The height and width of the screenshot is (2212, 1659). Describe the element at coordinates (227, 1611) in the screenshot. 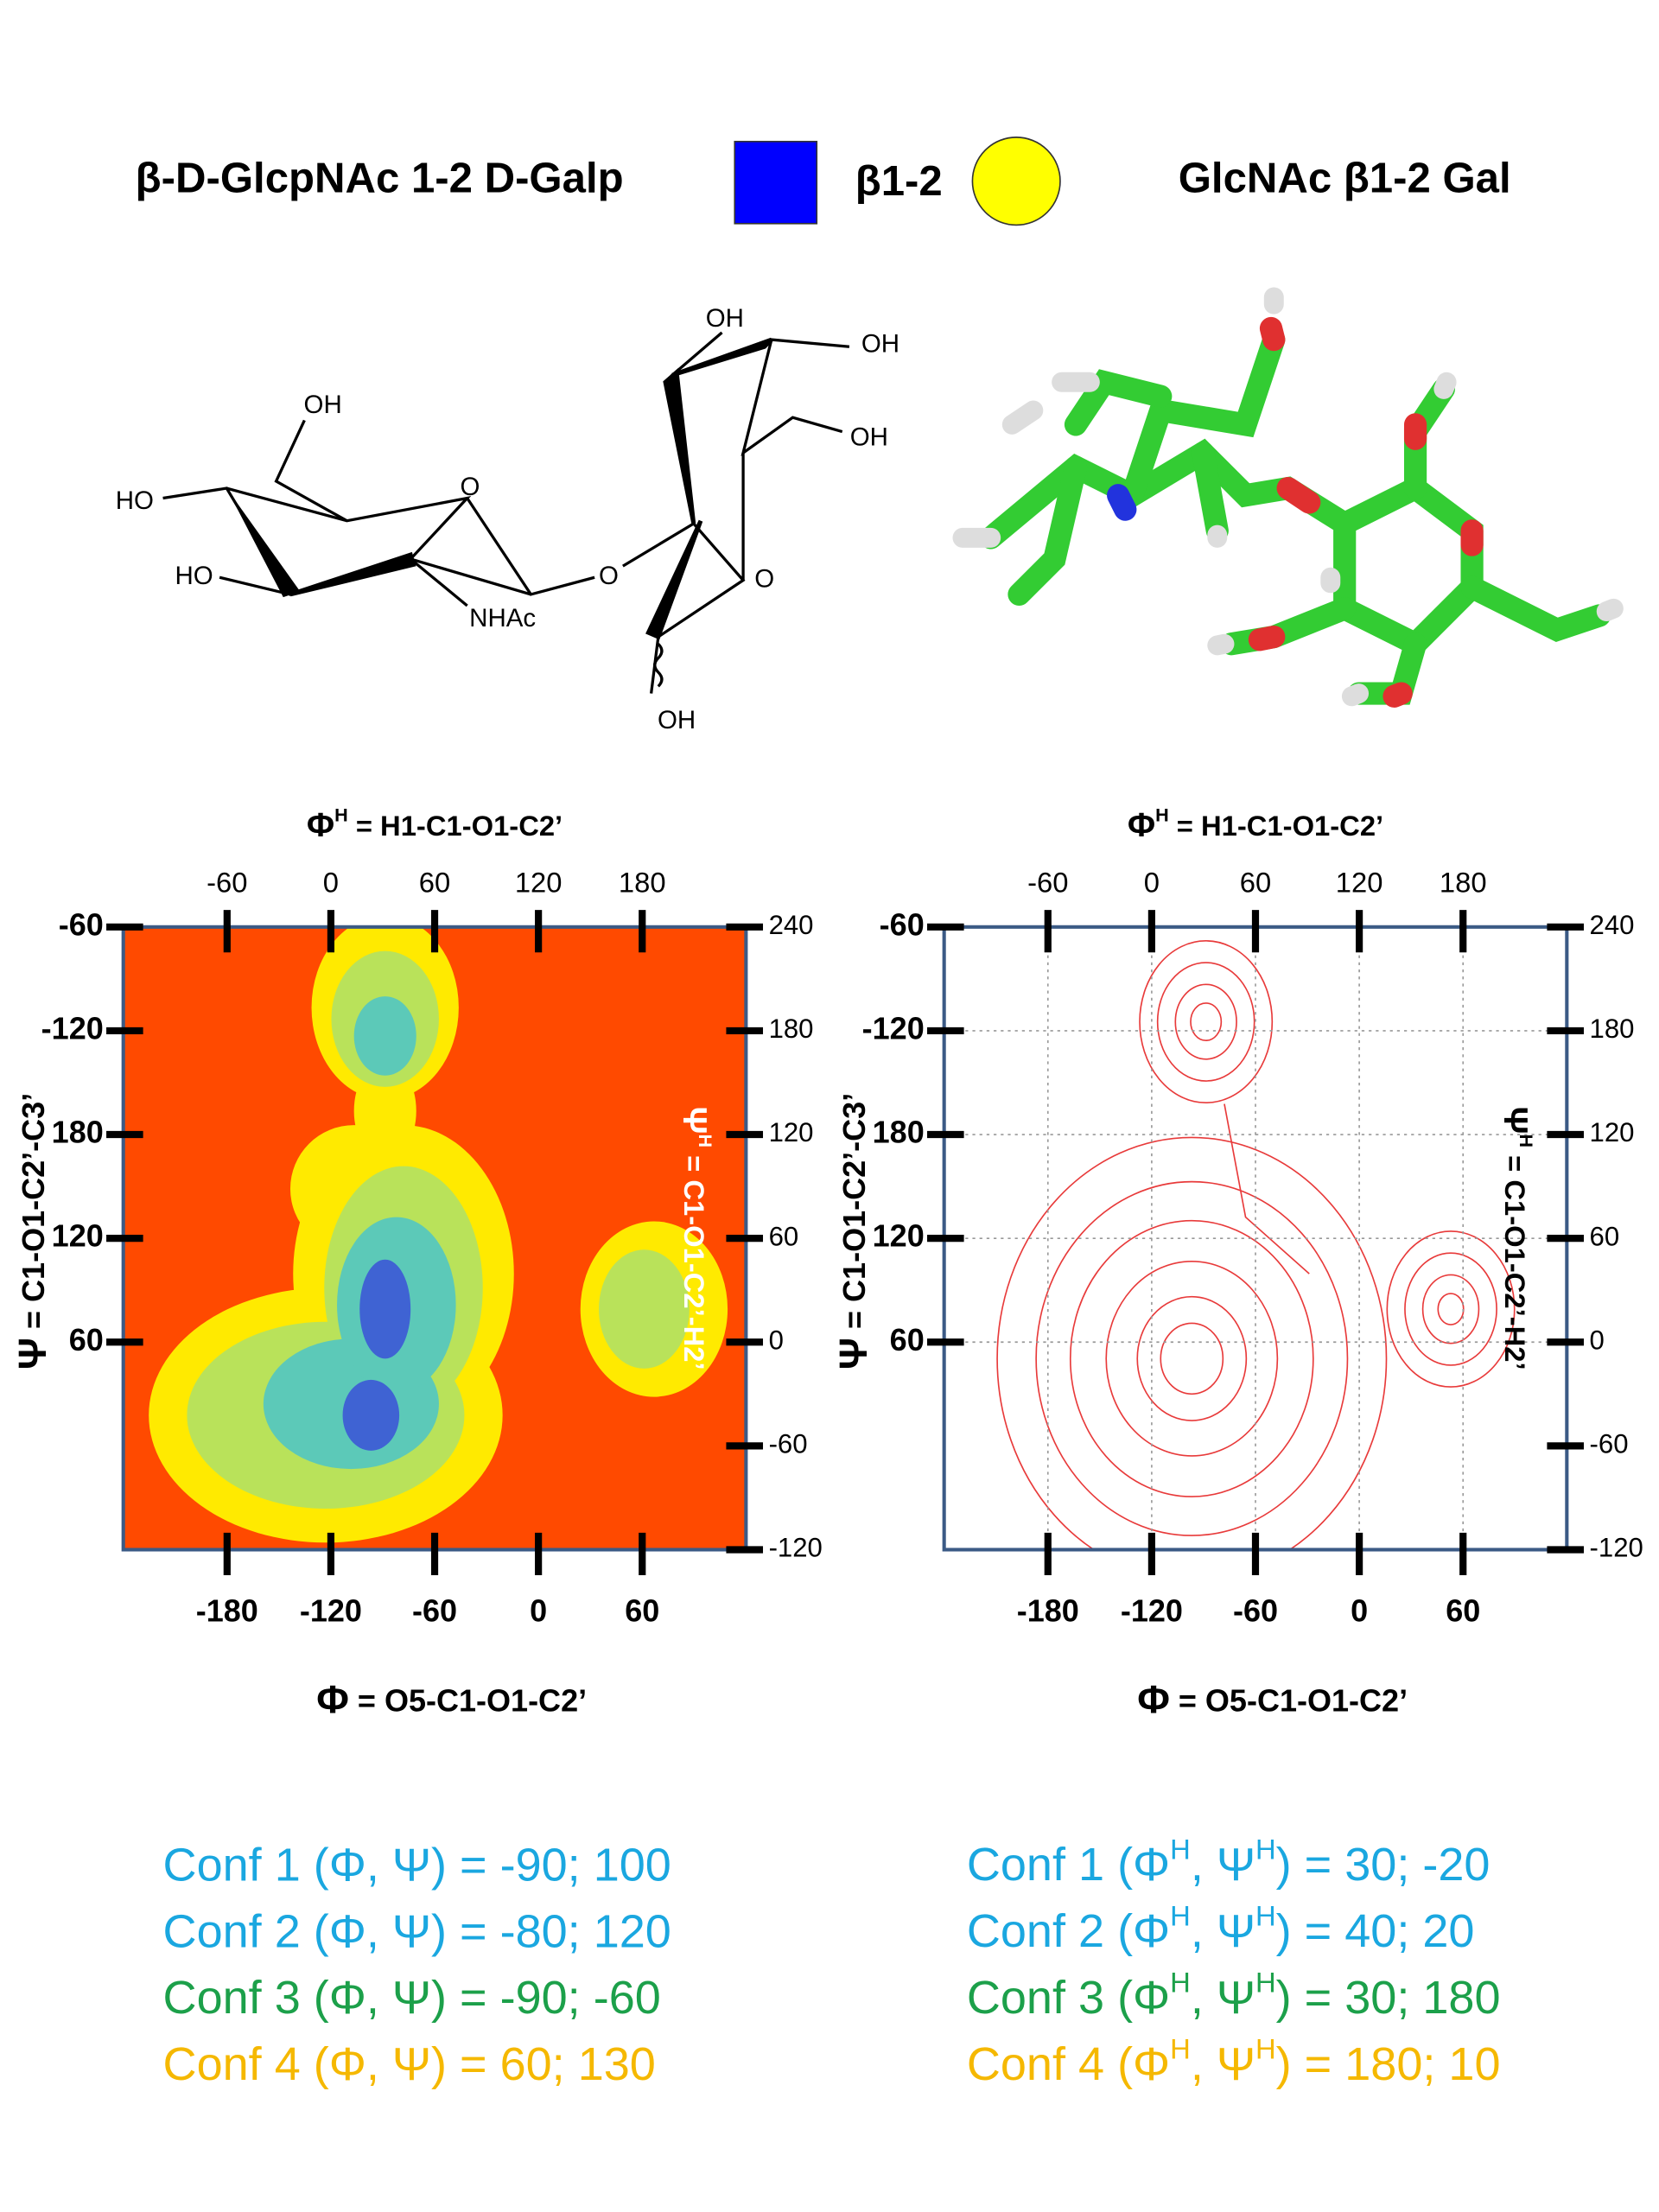

I see `x-tick-label: -180` at that location.